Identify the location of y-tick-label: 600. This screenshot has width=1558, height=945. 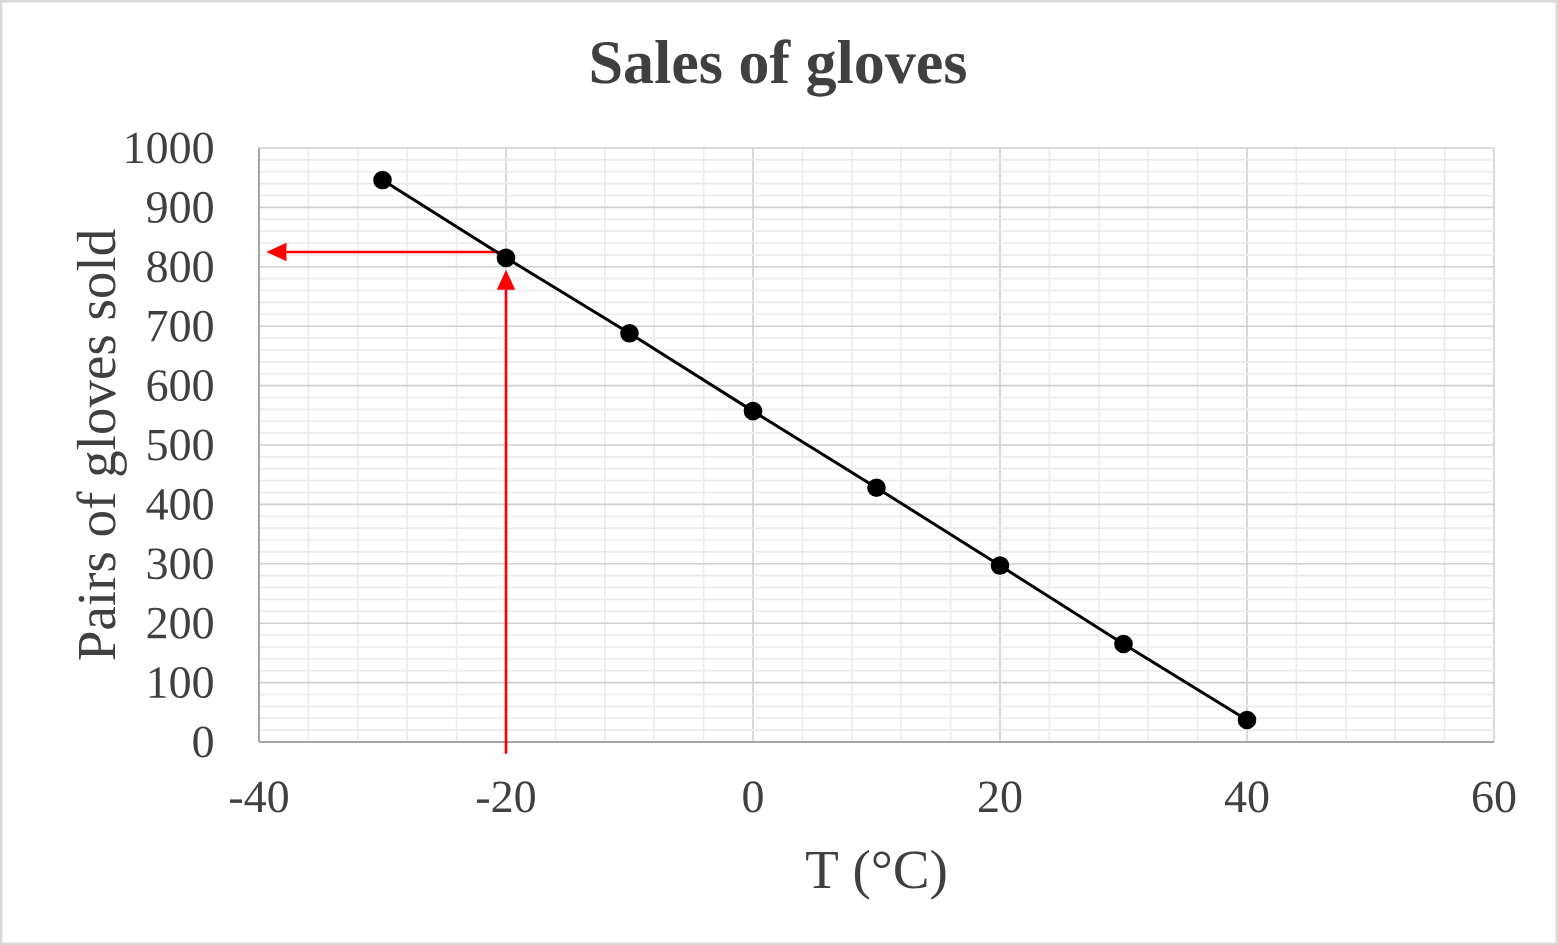
(180, 386).